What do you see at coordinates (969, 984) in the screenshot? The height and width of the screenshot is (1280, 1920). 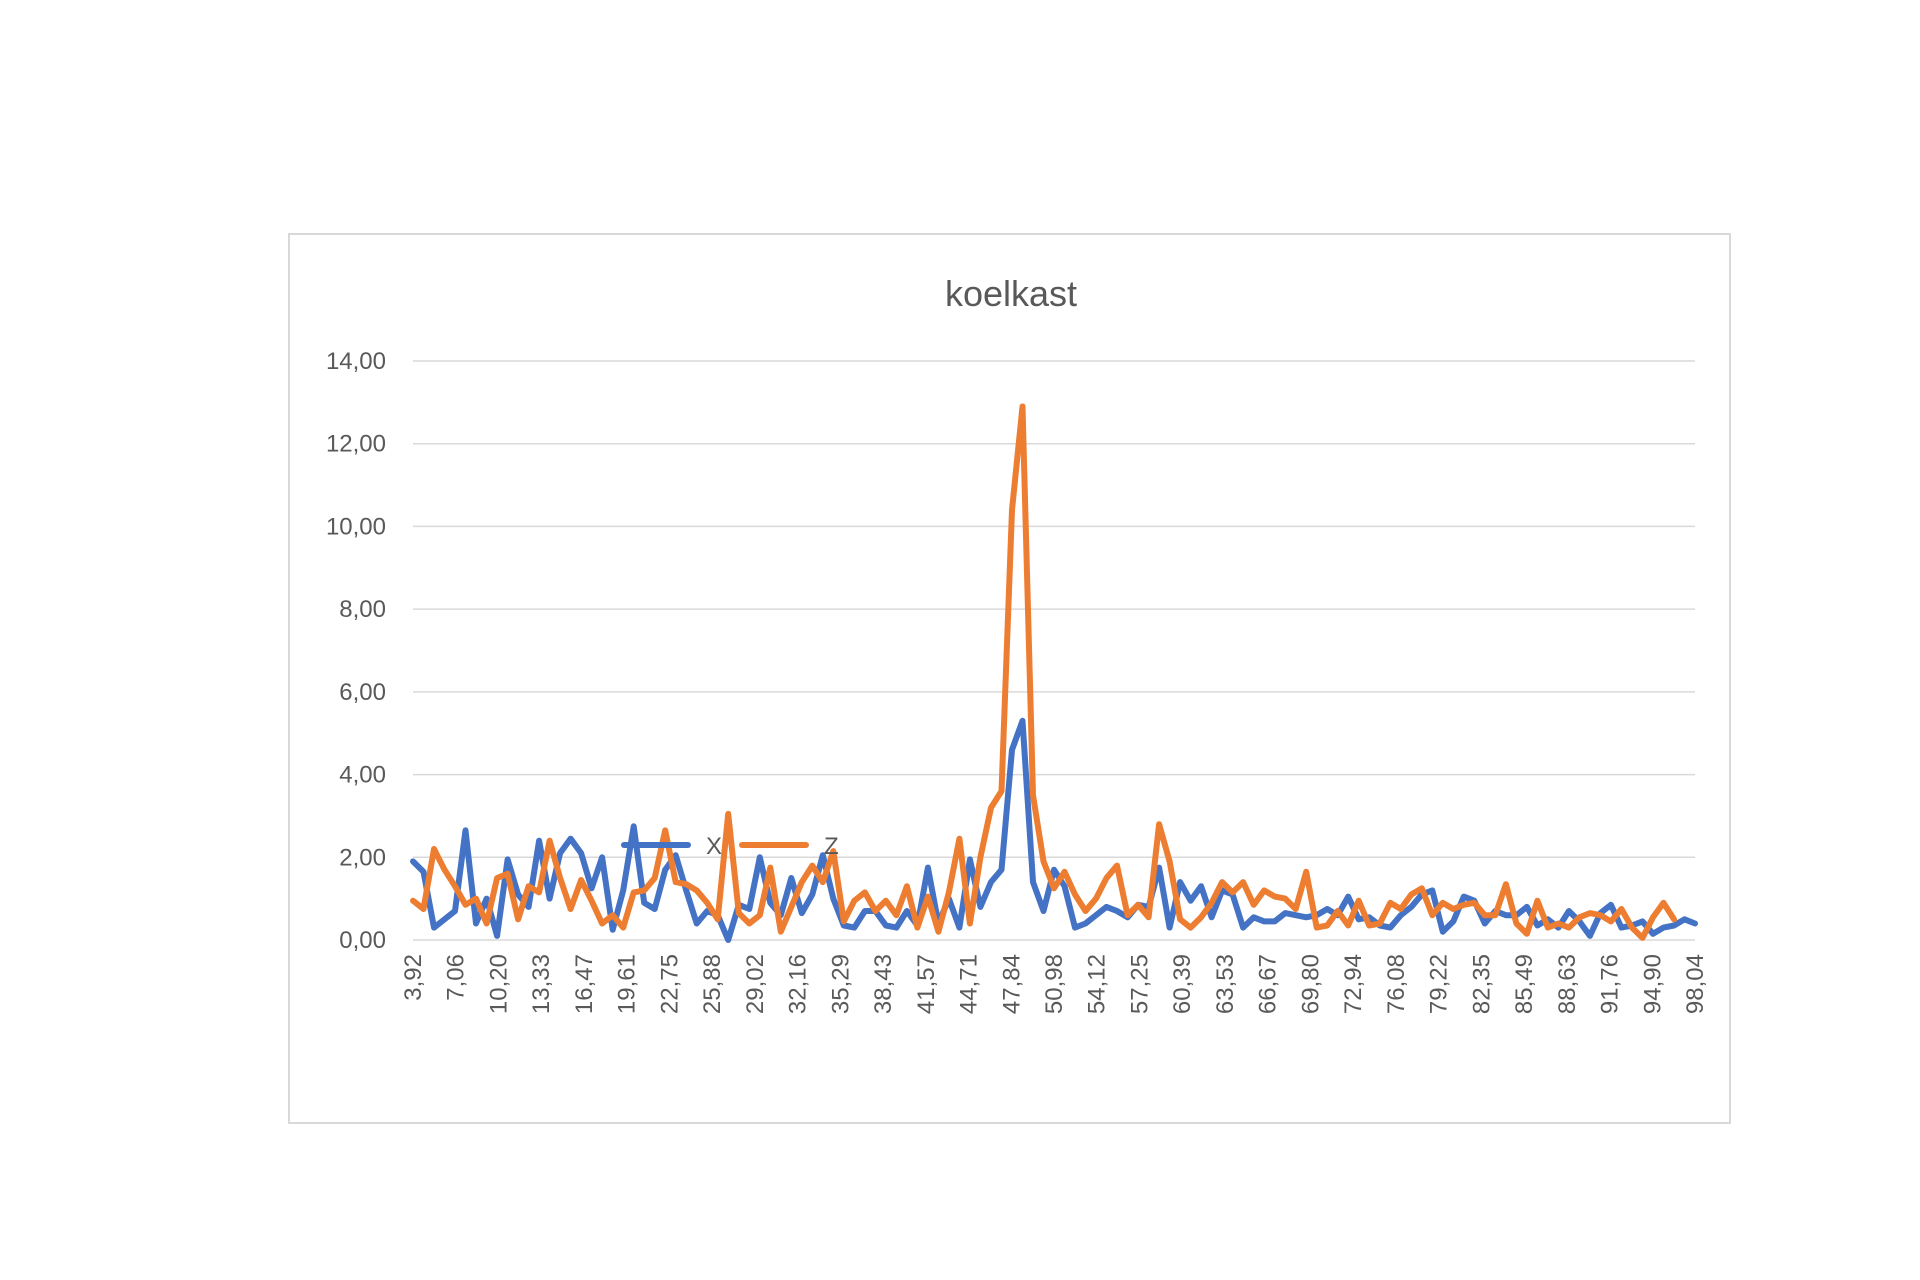 I see `x-tick-label: 44,71` at bounding box center [969, 984].